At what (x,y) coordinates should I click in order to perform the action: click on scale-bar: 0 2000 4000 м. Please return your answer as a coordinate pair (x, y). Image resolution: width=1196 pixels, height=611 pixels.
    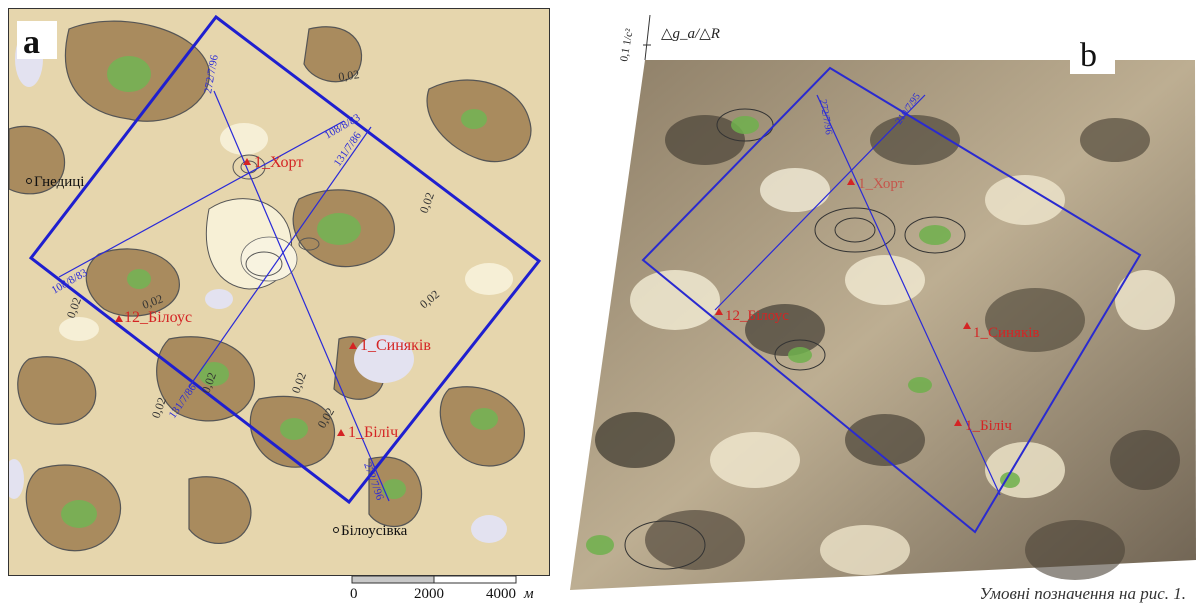
    Looking at the image, I should click on (450, 592).